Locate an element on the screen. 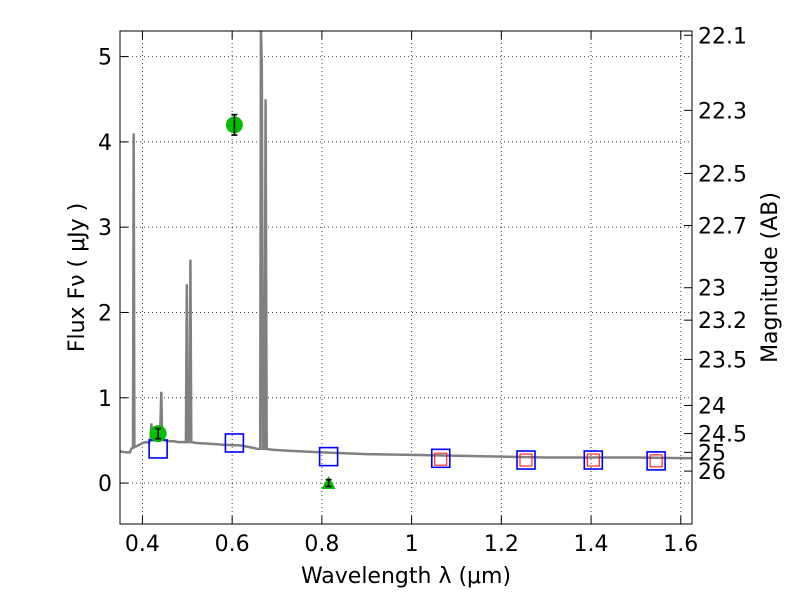  y-tick-label: 0 is located at coordinates (105, 484).